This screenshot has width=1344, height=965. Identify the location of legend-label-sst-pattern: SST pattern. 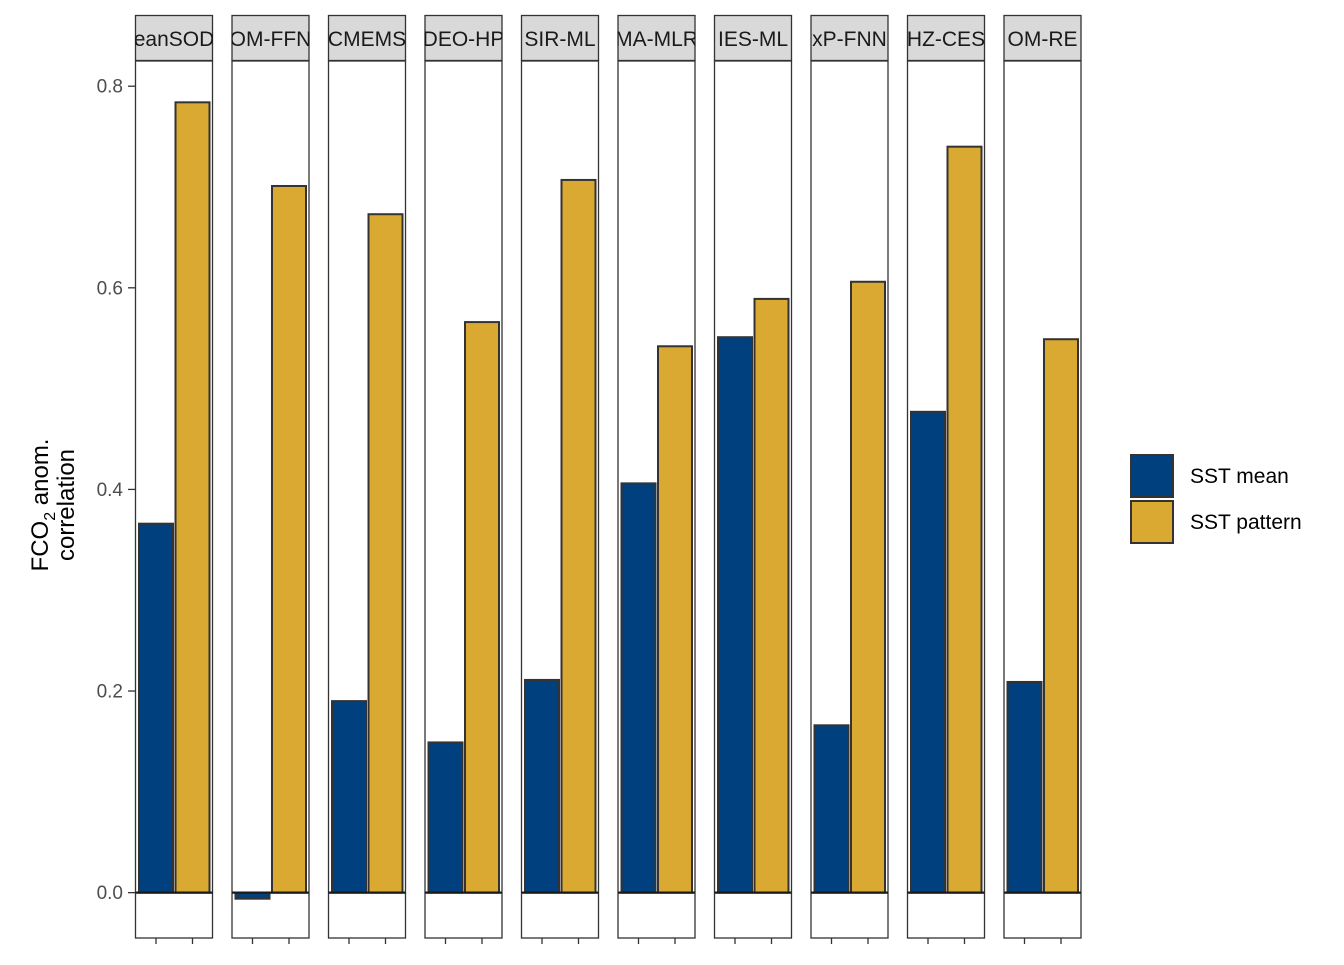
(1246, 522).